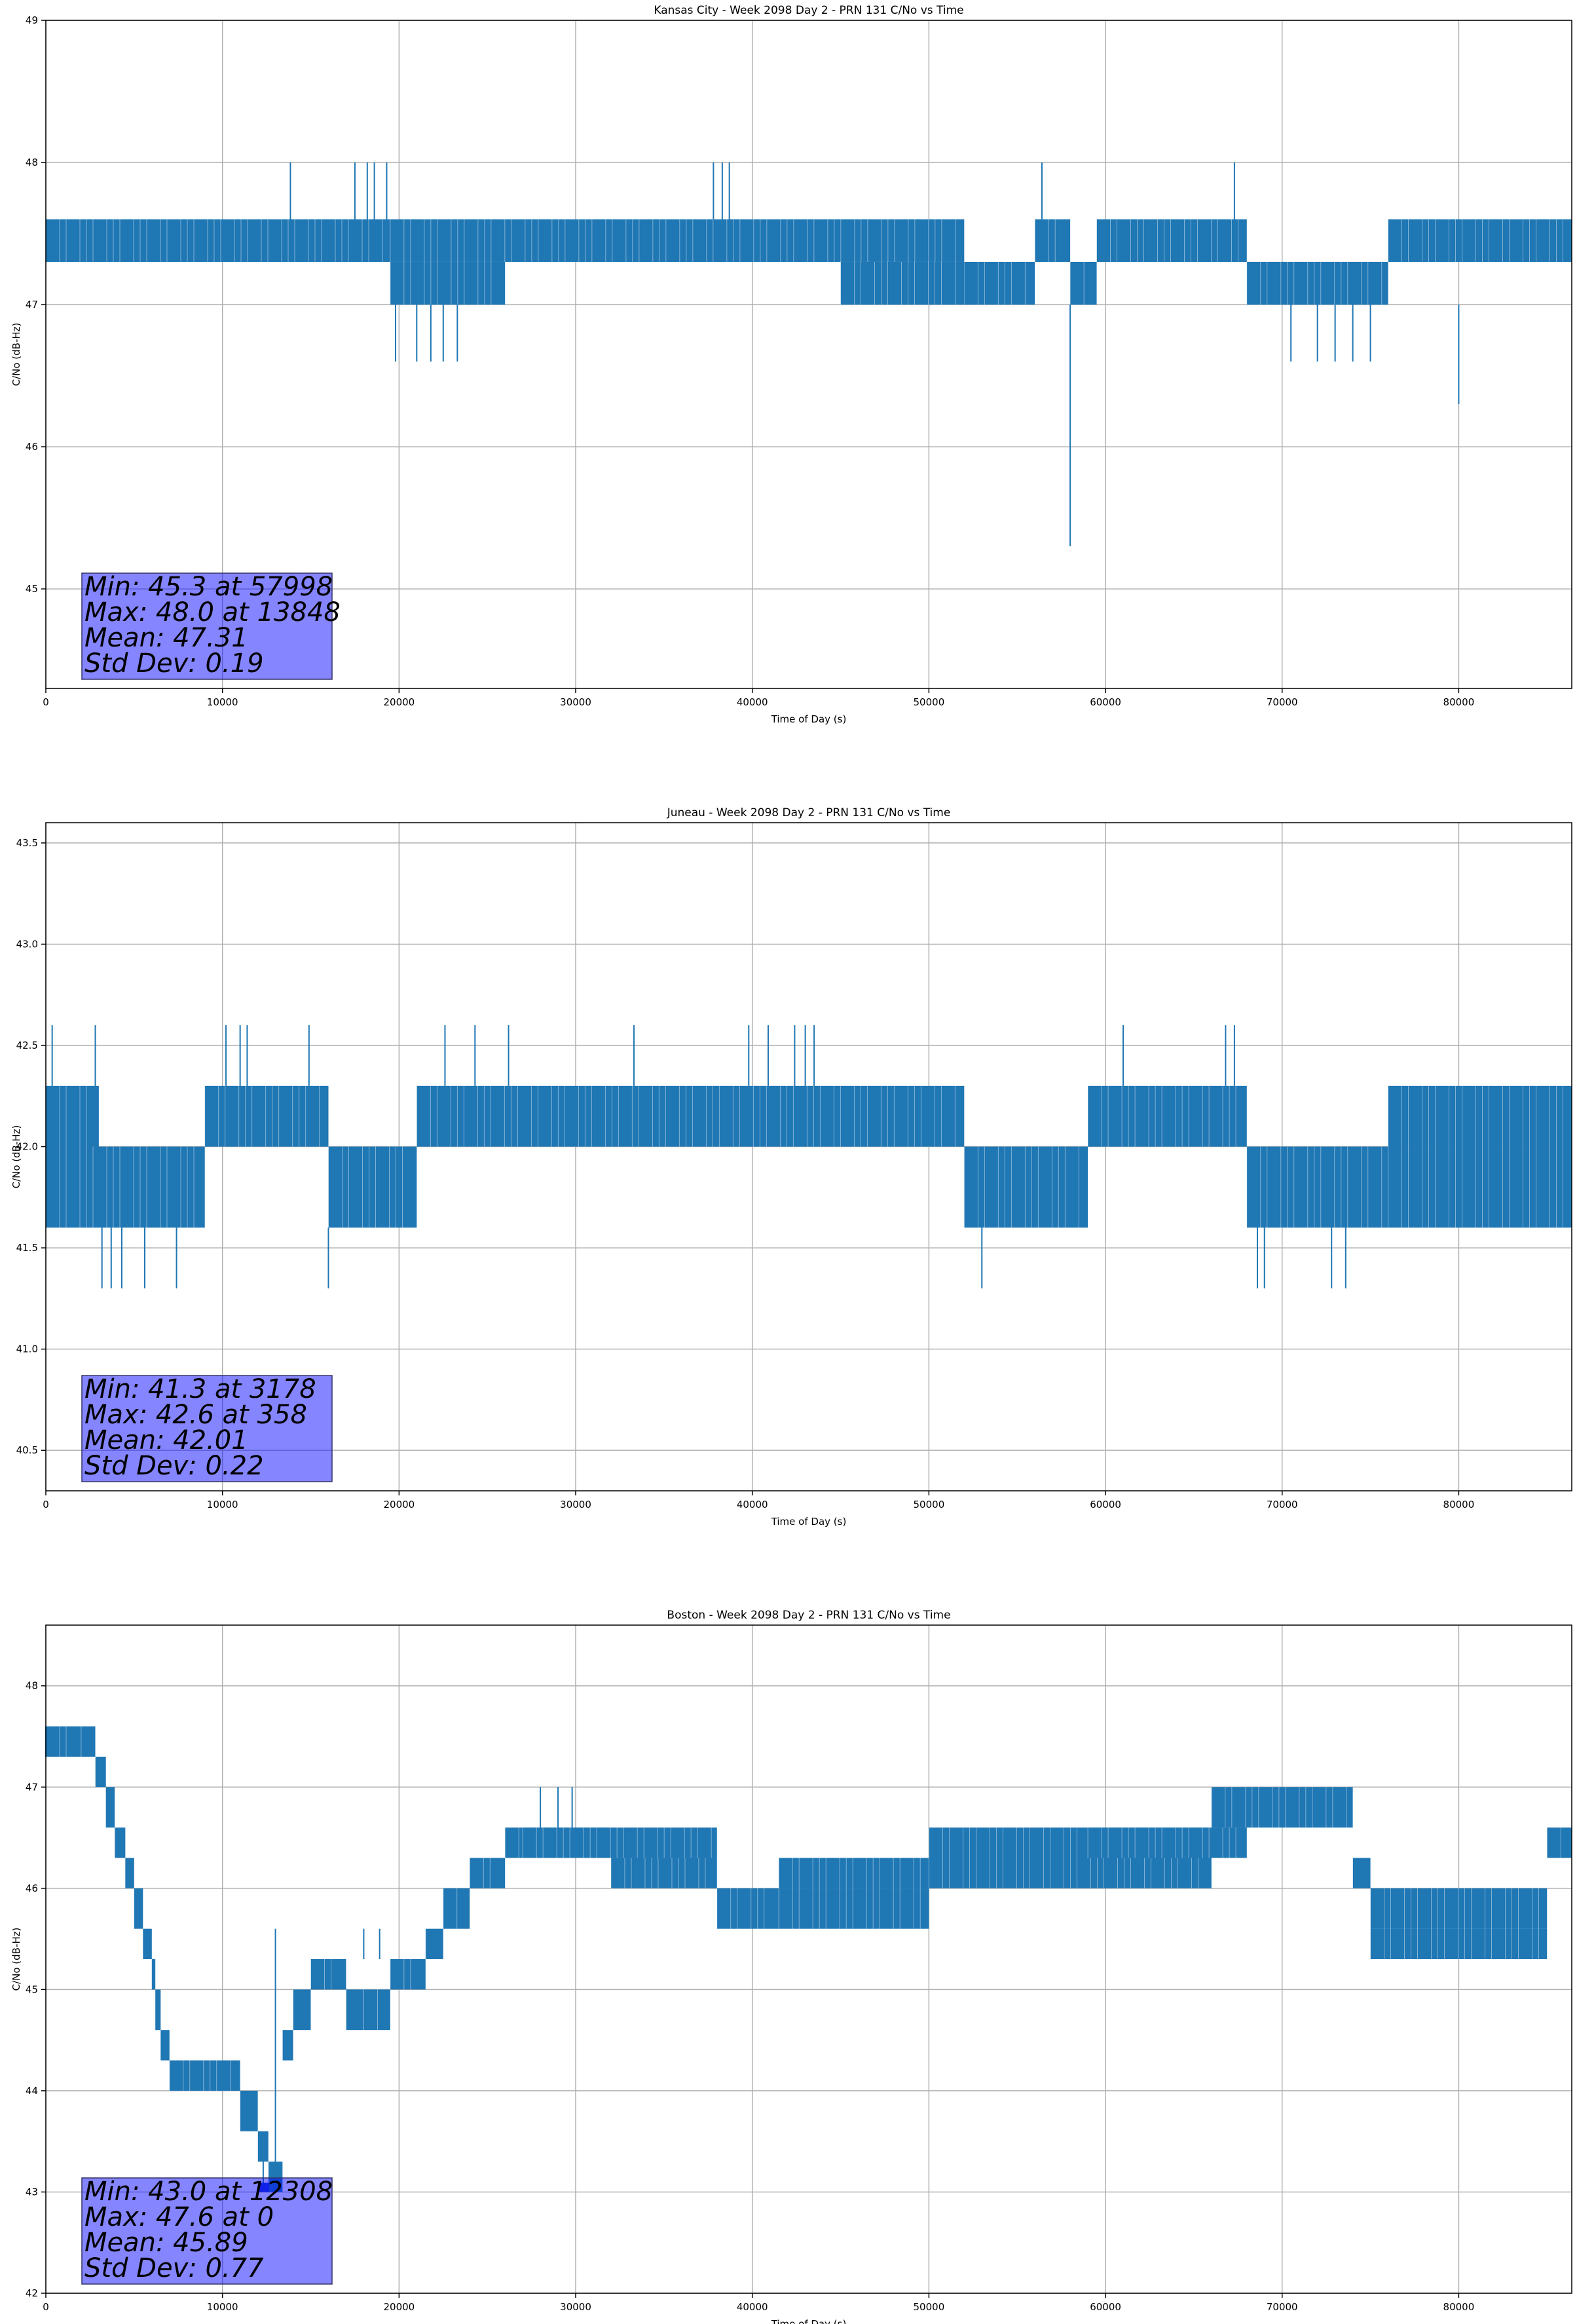 The width and height of the screenshot is (1577, 2324). I want to click on stats-line: Min: 43.0 at 12308, so click(208, 2192).